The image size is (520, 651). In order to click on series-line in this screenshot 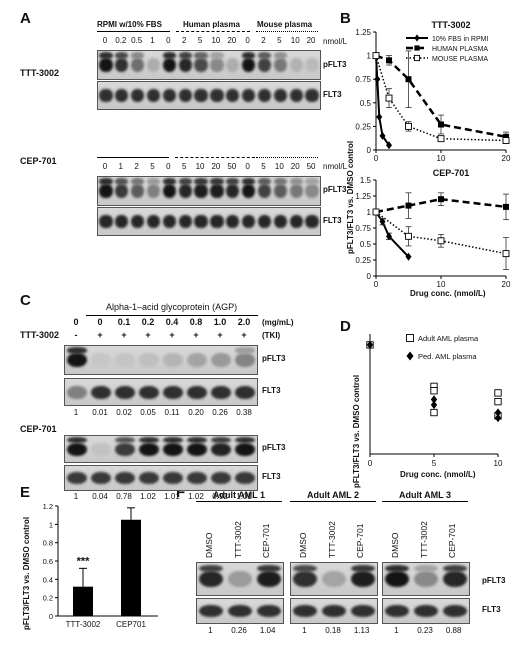, I will do `click(441, 205)`.